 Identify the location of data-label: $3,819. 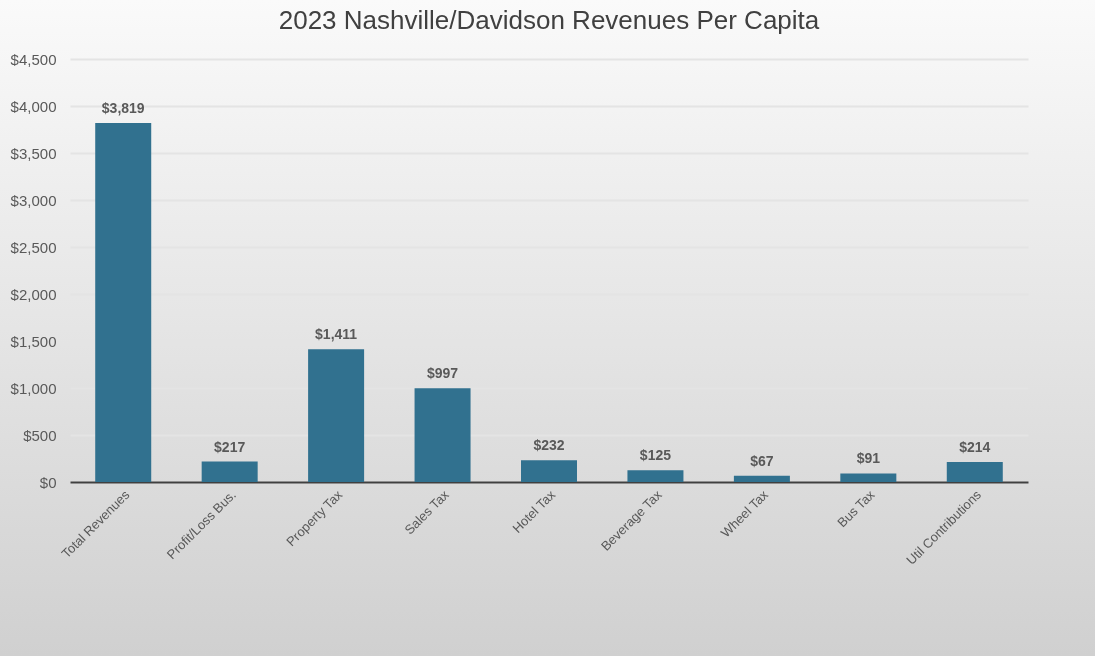
(123, 108).